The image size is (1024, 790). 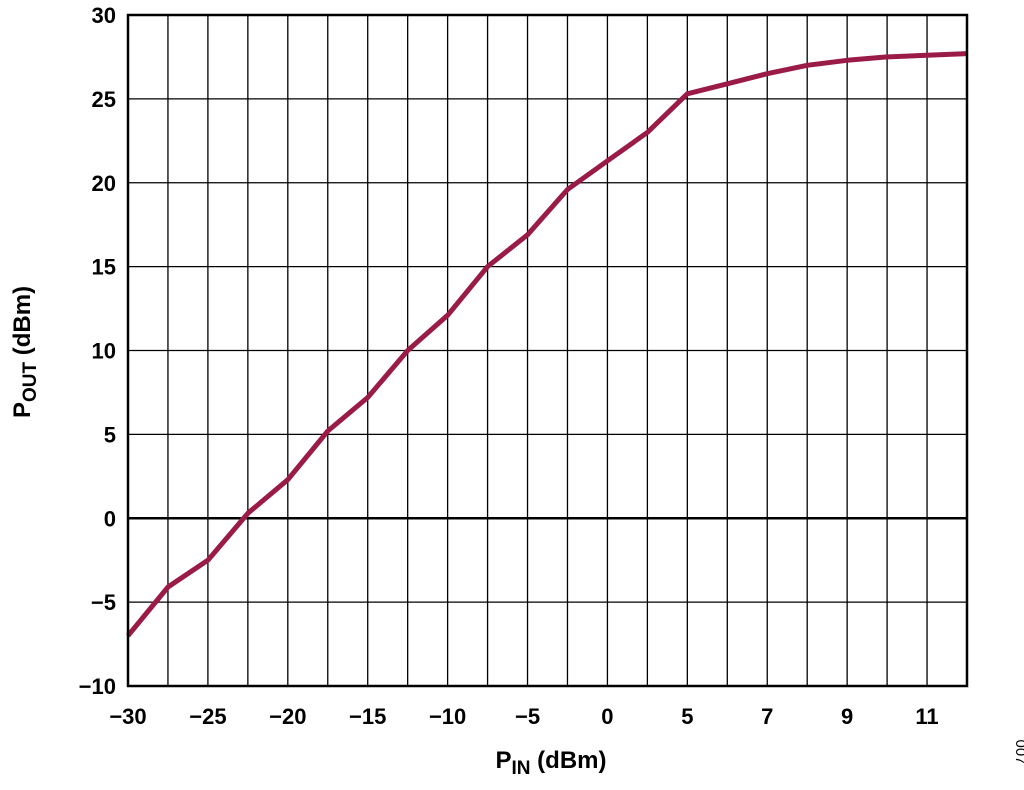 I want to click on x-tick-label: 7, so click(x=767, y=716).